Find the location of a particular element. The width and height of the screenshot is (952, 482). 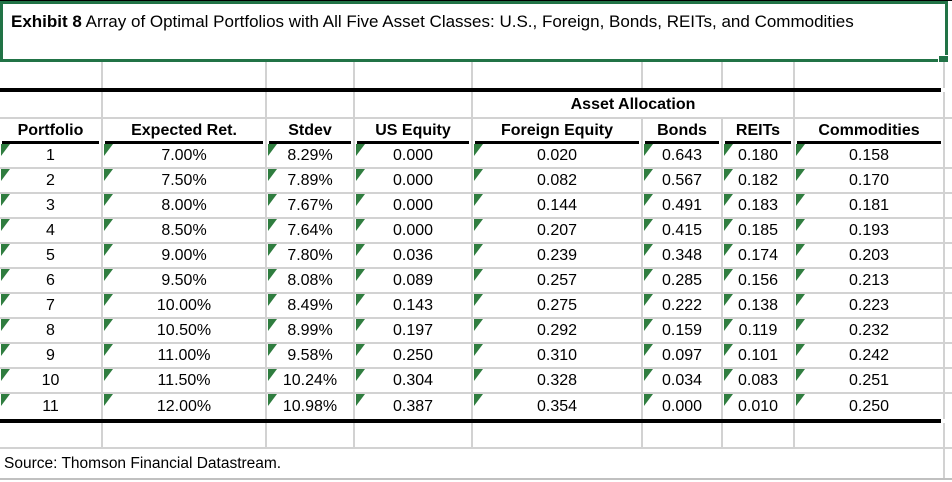

reits-cell: 0.182 is located at coordinates (759, 181).